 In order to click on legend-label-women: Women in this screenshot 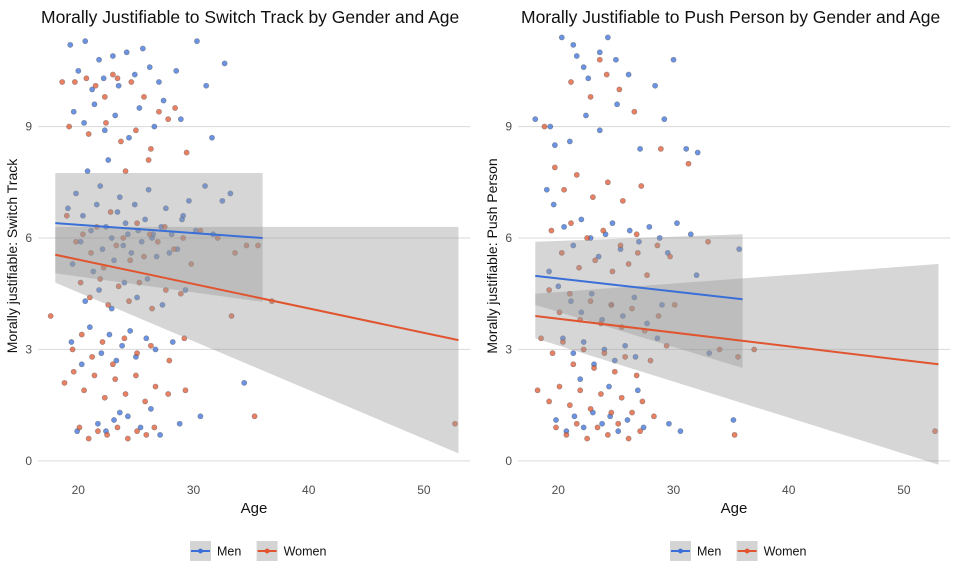, I will do `click(305, 552)`.